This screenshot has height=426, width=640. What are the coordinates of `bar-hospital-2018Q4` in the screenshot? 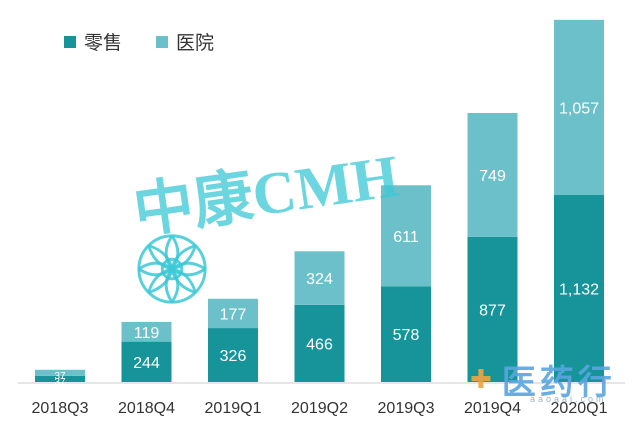 It's located at (146, 331).